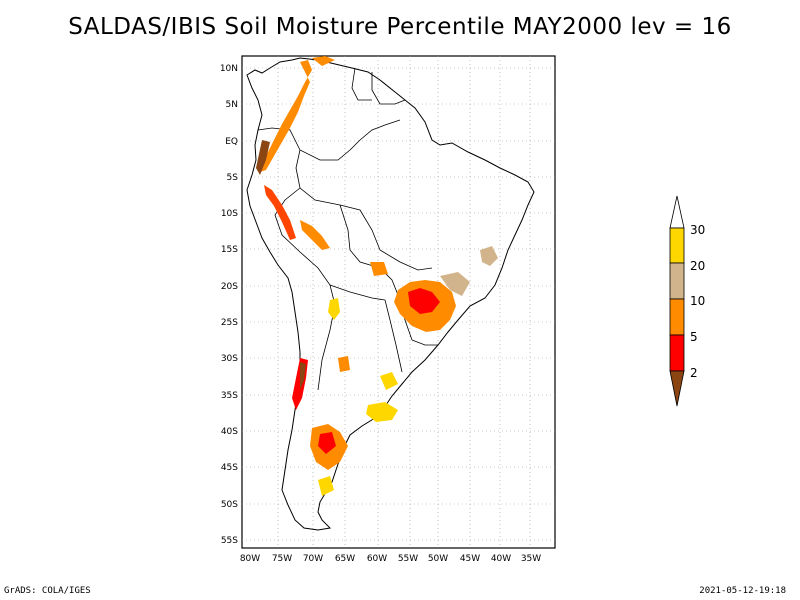  What do you see at coordinates (229, 214) in the screenshot?
I see `lat-label: 10S` at bounding box center [229, 214].